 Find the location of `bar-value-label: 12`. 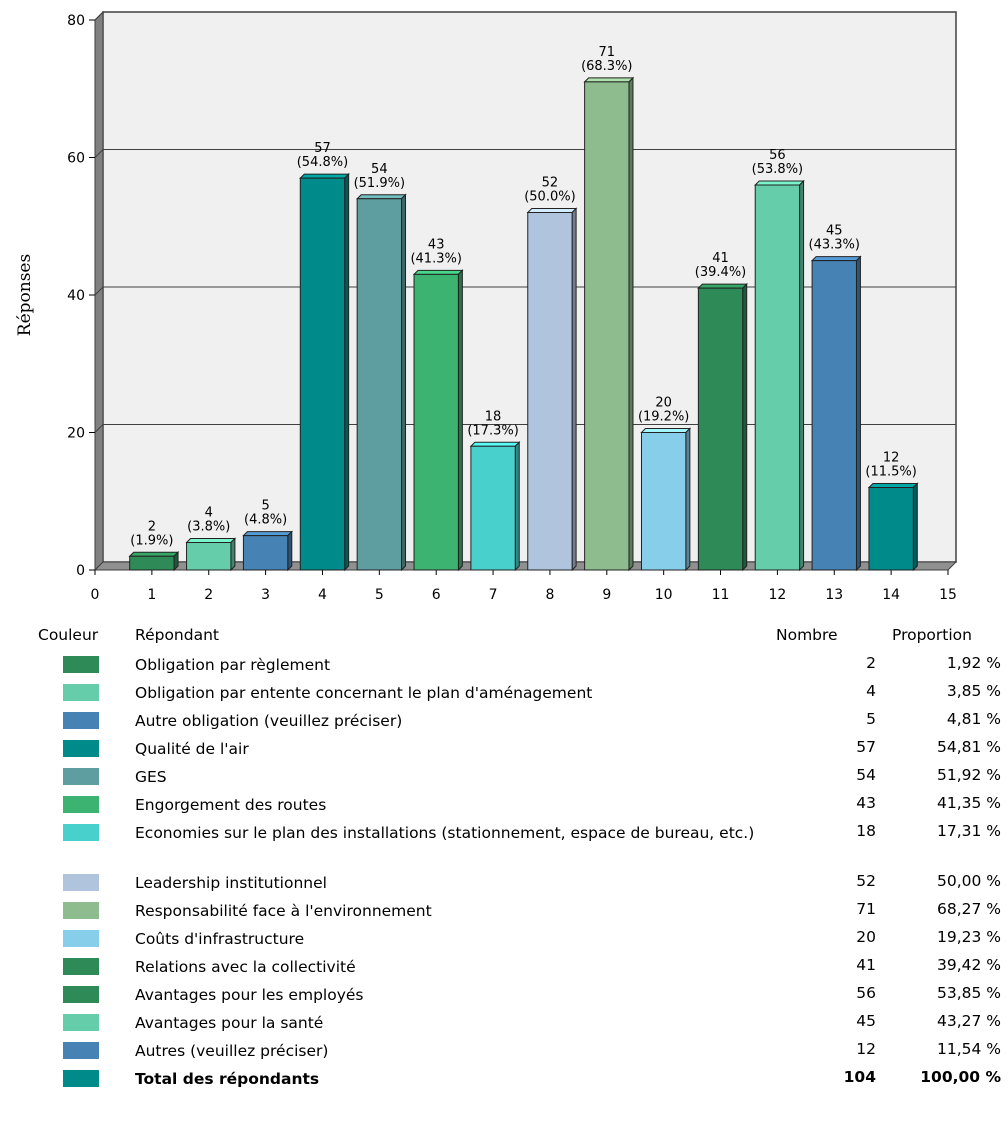

bar-value-label: 12 is located at coordinates (891, 458).